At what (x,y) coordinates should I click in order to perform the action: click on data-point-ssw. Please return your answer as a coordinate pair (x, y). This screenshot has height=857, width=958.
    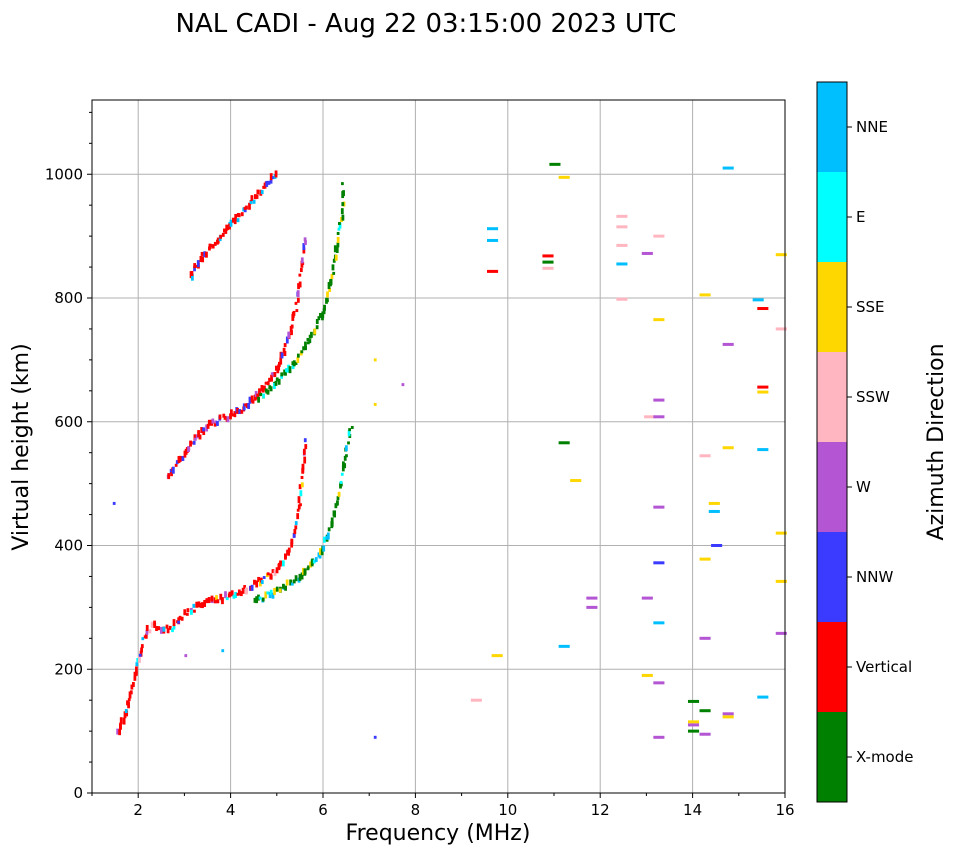
    Looking at the image, I should click on (622, 227).